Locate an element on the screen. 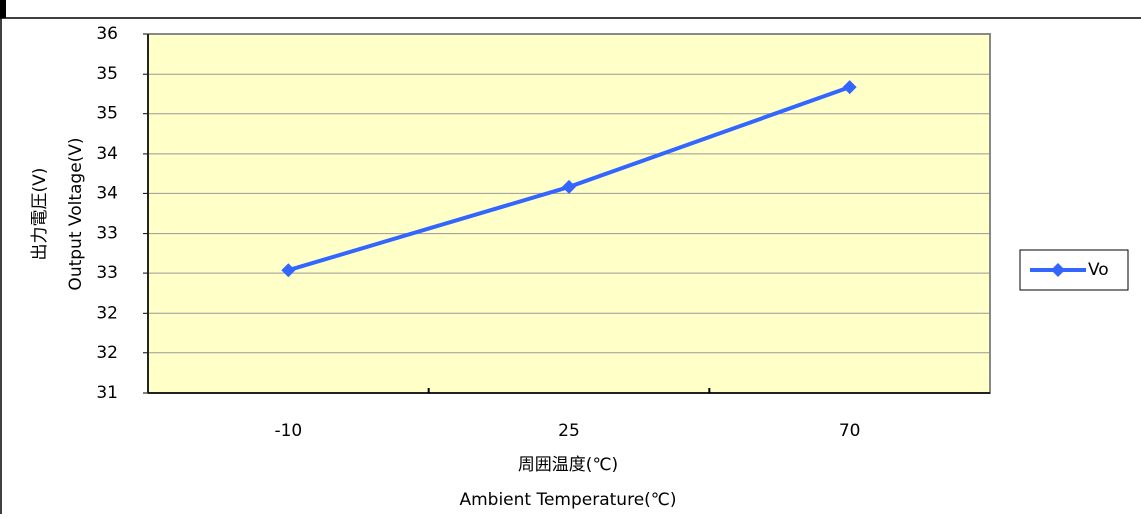 The height and width of the screenshot is (518, 1141). x-tick-label: 25 is located at coordinates (569, 431).